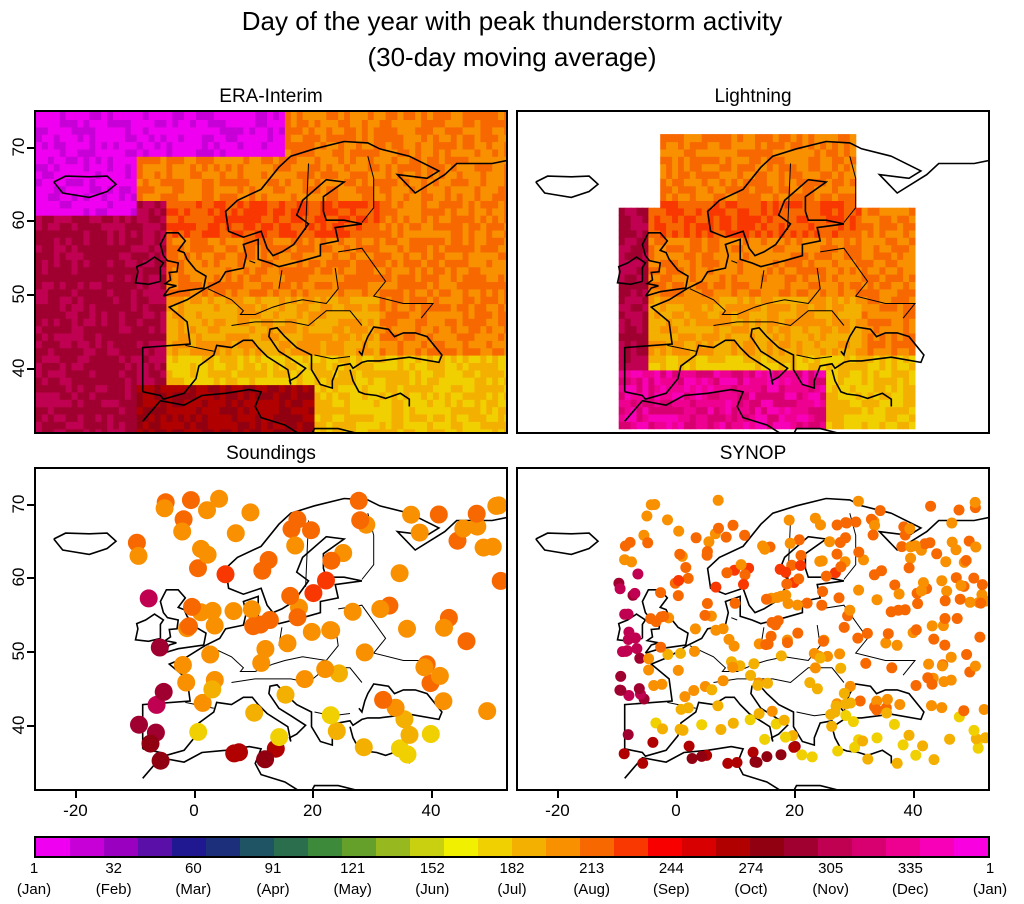  I want to click on lat-tick-label: 70, so click(18, 147).